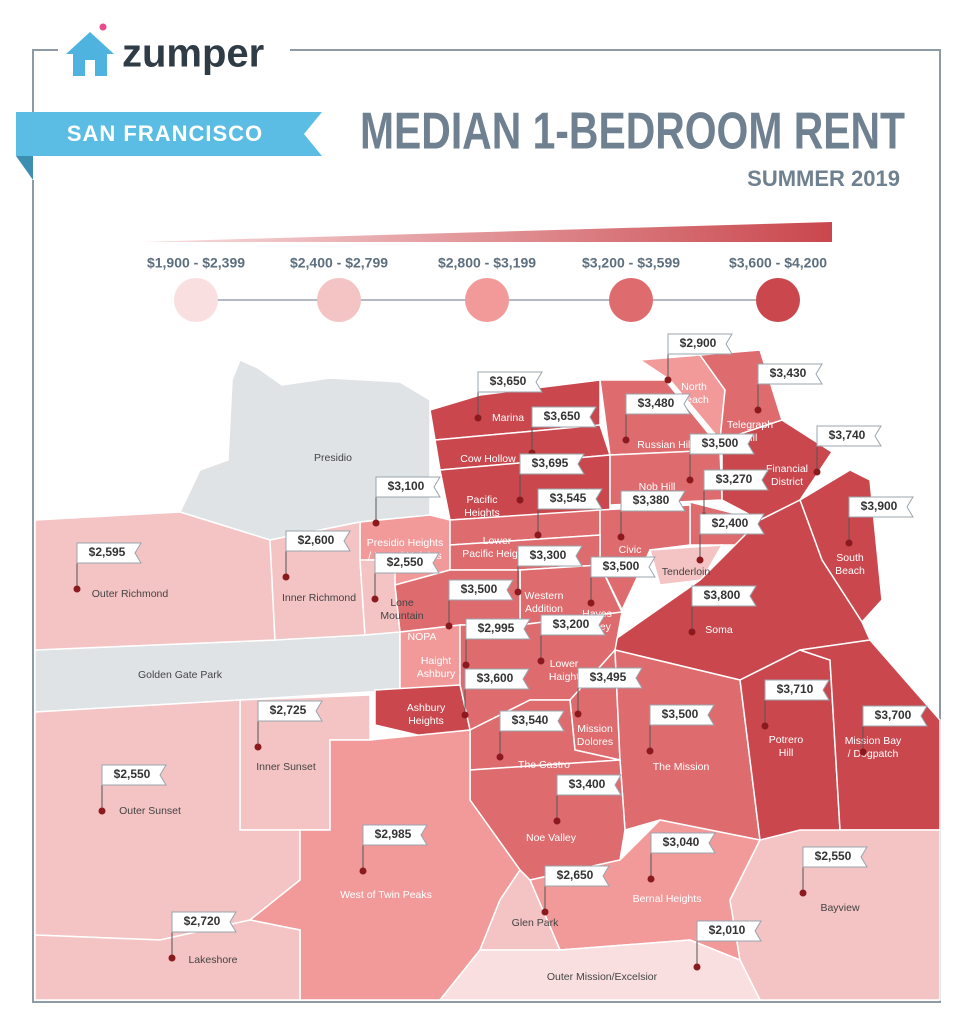 This screenshot has width=974, height=1024. I want to click on price-label: $2,725, so click(288, 710).